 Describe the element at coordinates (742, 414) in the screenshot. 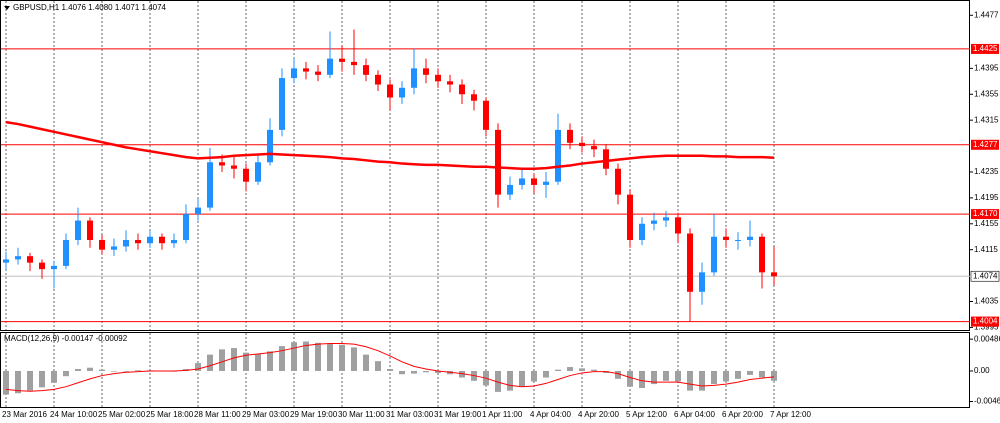

I see `x-tick-label: 6 Apr 20:00` at that location.